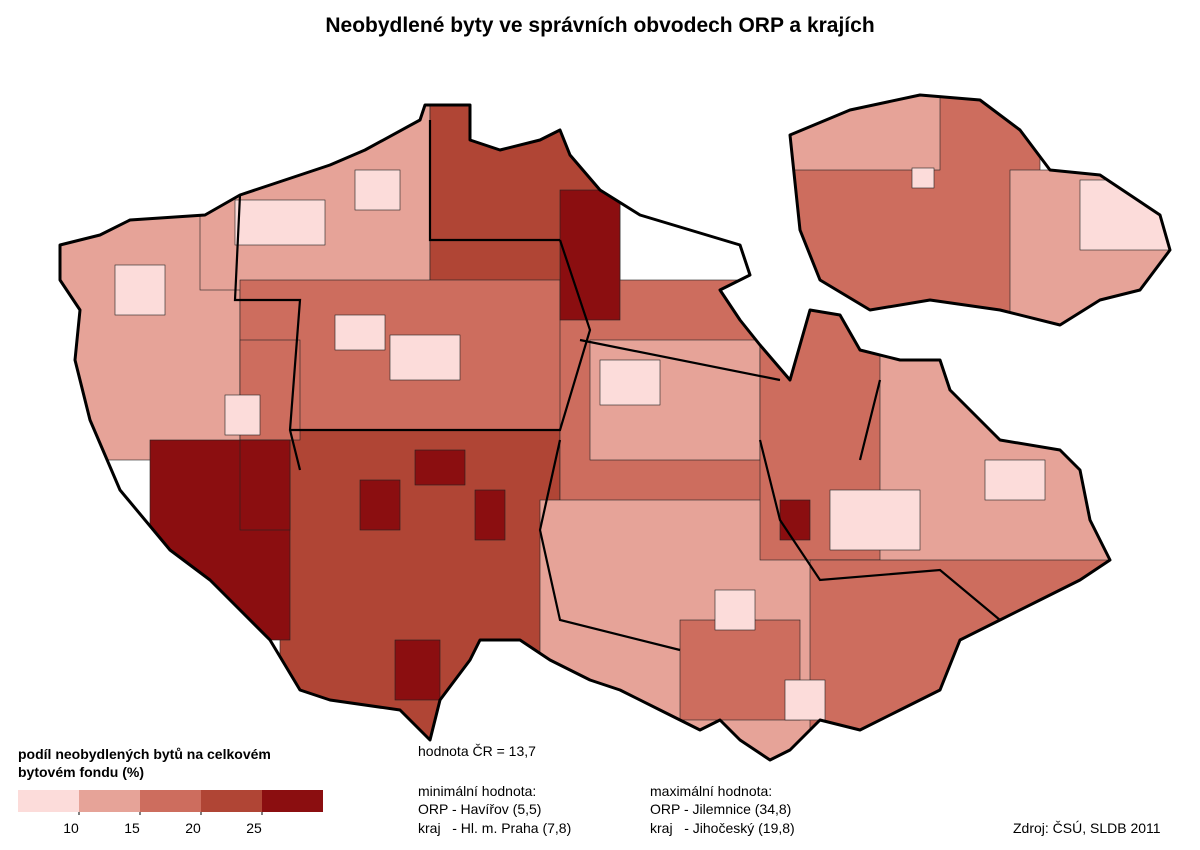 The width and height of the screenshot is (1200, 850). Describe the element at coordinates (193, 828) in the screenshot. I see `legend-tick-label: 20` at that location.